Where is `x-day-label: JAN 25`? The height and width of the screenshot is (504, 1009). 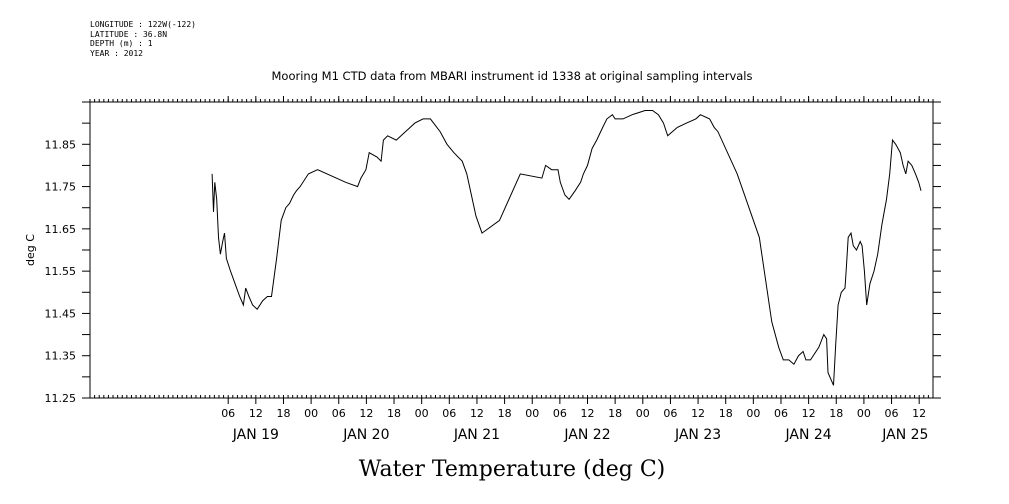 x-day-label: JAN 25 is located at coordinates (904, 435).